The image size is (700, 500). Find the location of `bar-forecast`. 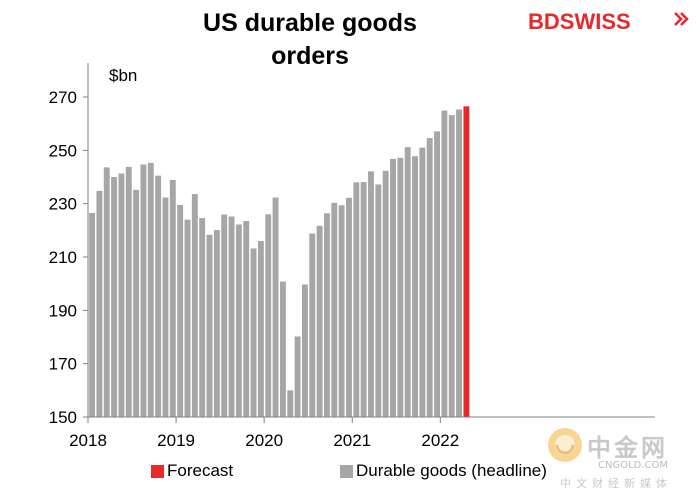

bar-forecast is located at coordinates (466, 261).